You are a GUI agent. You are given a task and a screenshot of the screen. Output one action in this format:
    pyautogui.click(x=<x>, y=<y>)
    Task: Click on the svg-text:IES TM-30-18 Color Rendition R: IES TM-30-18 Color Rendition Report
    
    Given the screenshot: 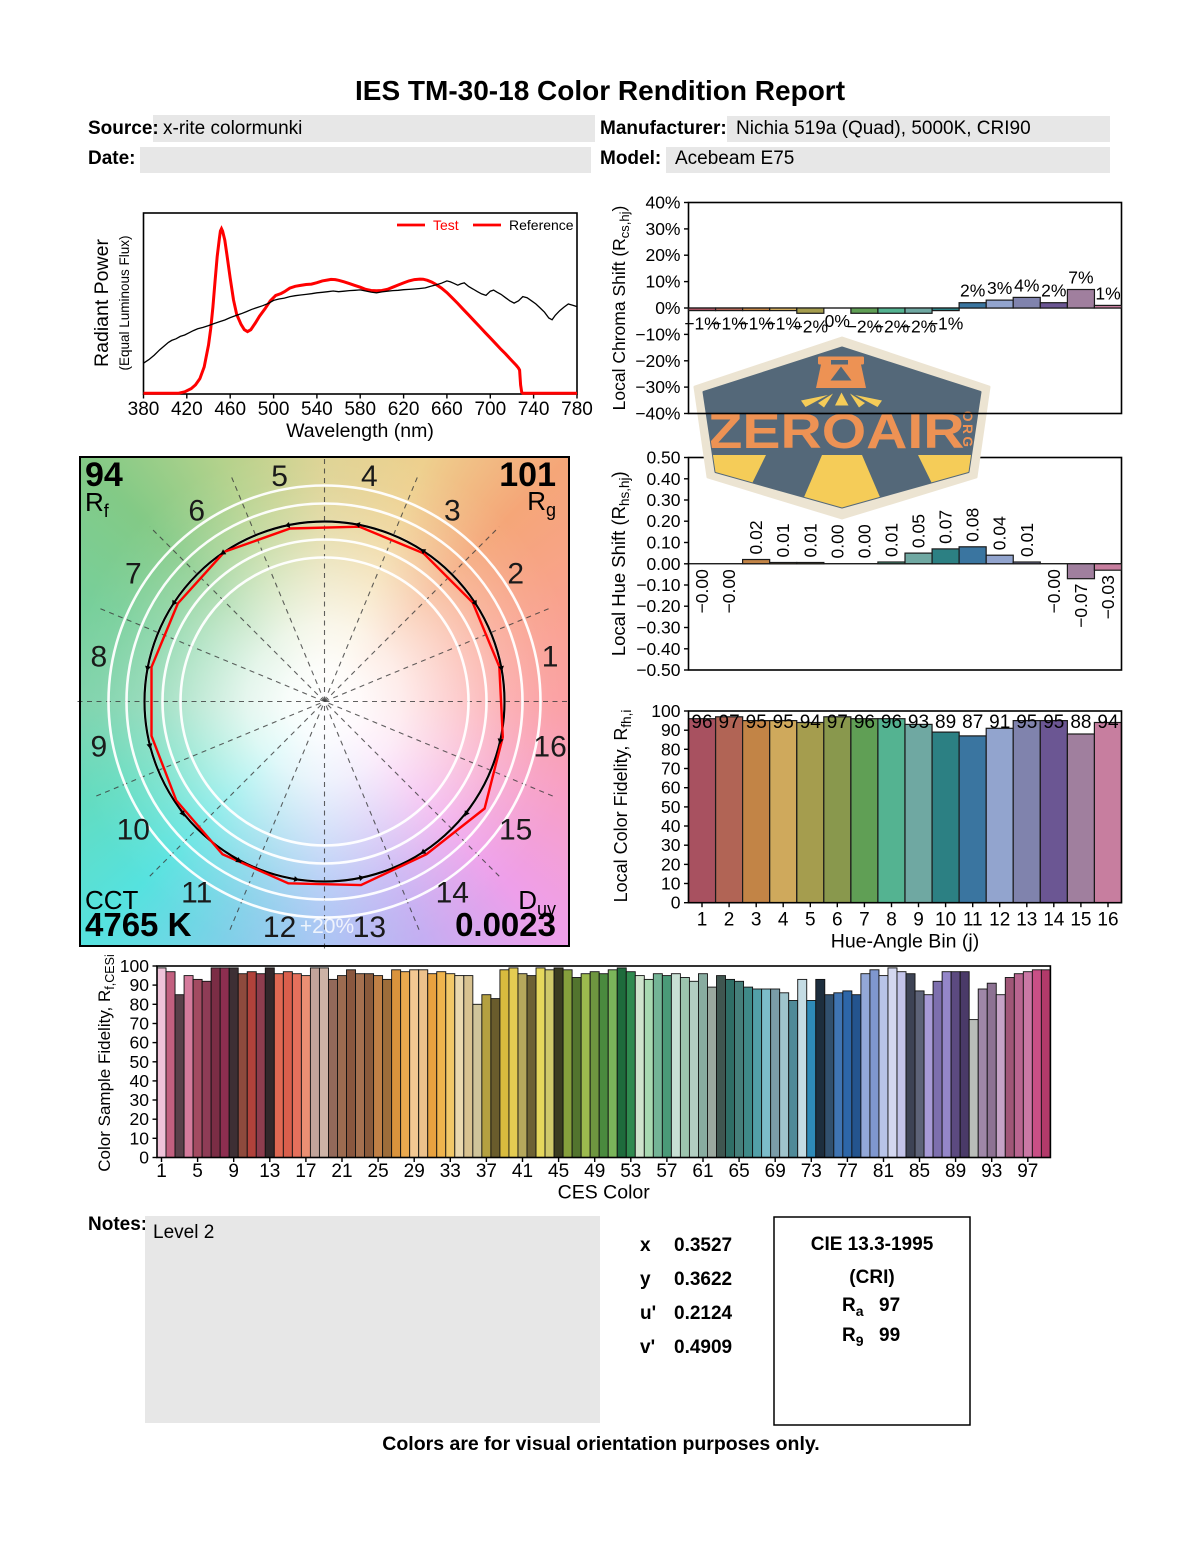 What is the action you would take?
    pyautogui.click(x=600, y=90)
    